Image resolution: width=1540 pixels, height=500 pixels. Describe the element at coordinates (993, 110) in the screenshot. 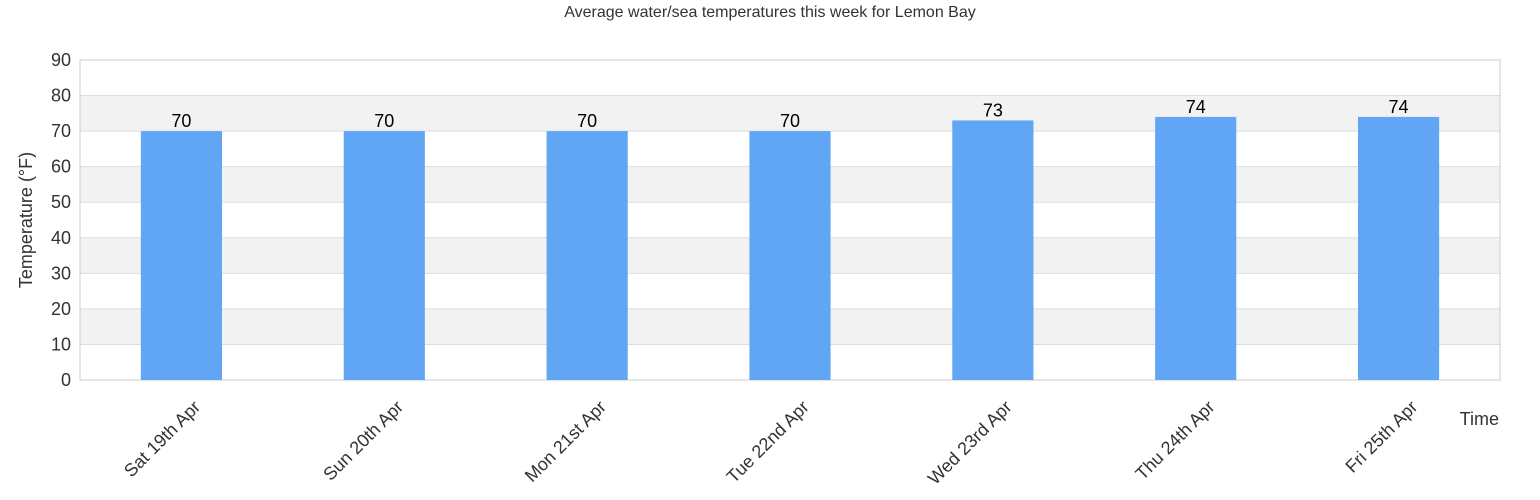

I see `data-label: 73` at that location.